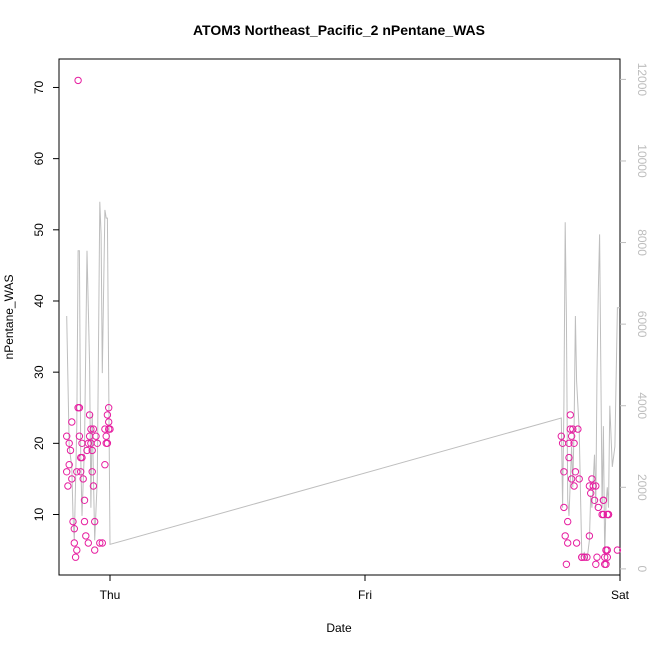 The image size is (650, 650). Describe the element at coordinates (39, 515) in the screenshot. I see `y-tick-label: 10` at that location.